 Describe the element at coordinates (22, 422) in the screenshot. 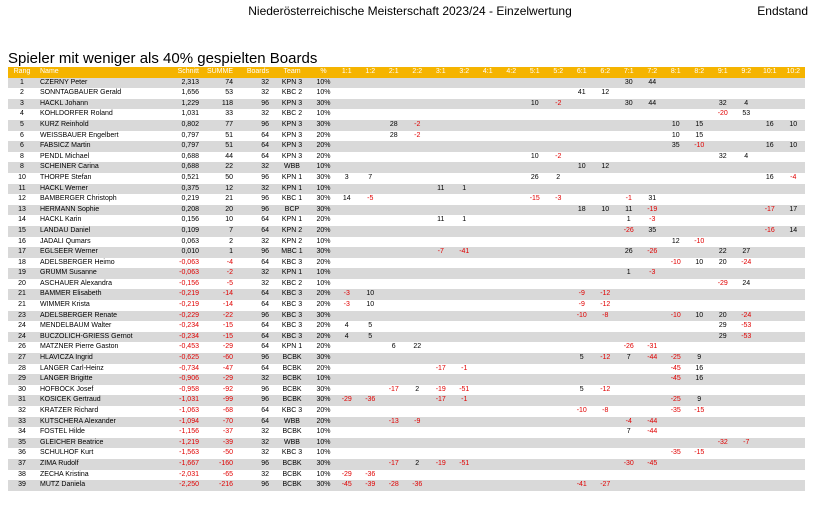

I see `cell-rang: 33` at that location.